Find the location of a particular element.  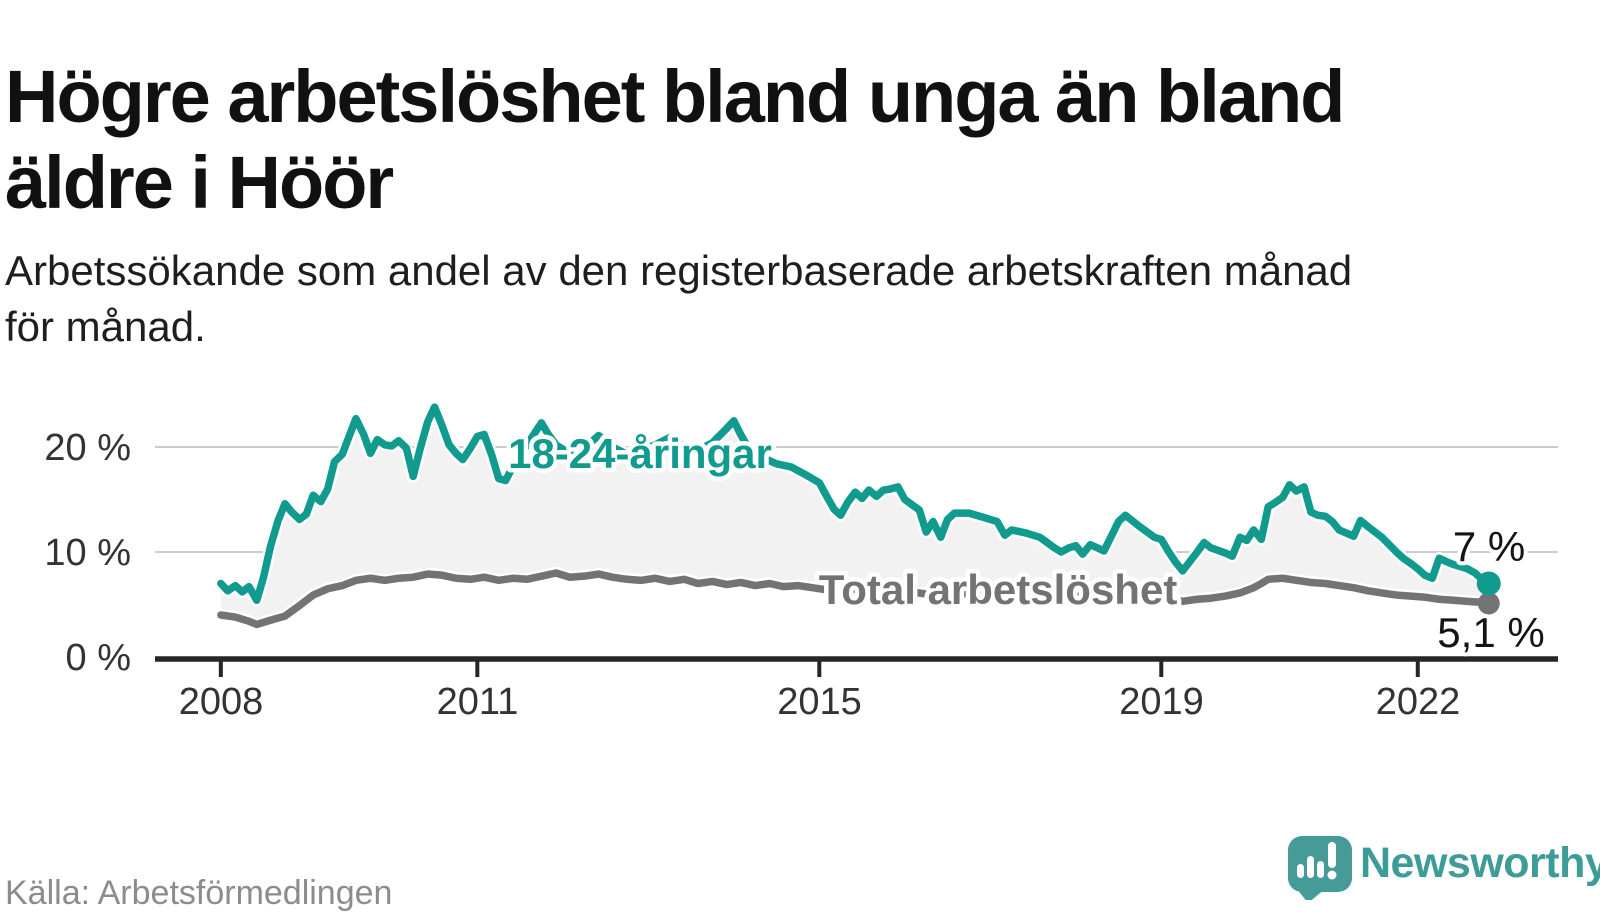

y-tick-label-10: 10 % is located at coordinates (87, 553).